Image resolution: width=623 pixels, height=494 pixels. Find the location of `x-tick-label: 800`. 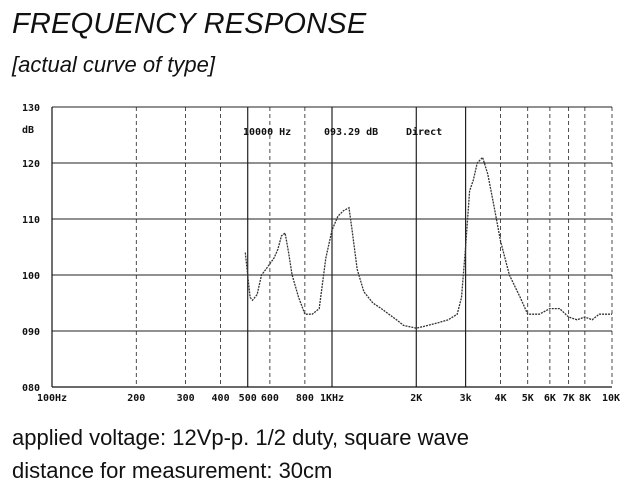

x-tick-label: 800 is located at coordinates (305, 398).